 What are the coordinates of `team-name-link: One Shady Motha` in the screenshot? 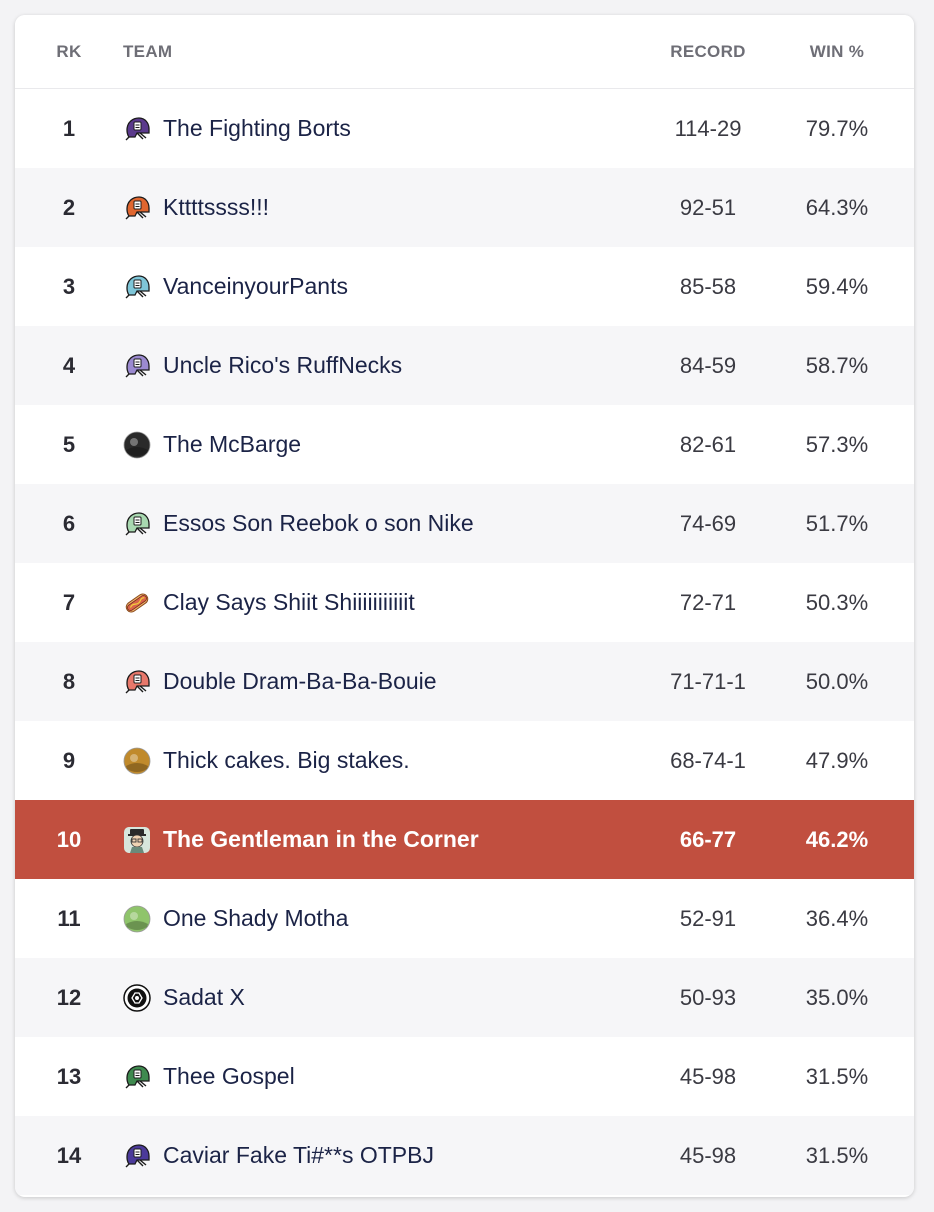 It's located at (256, 918).